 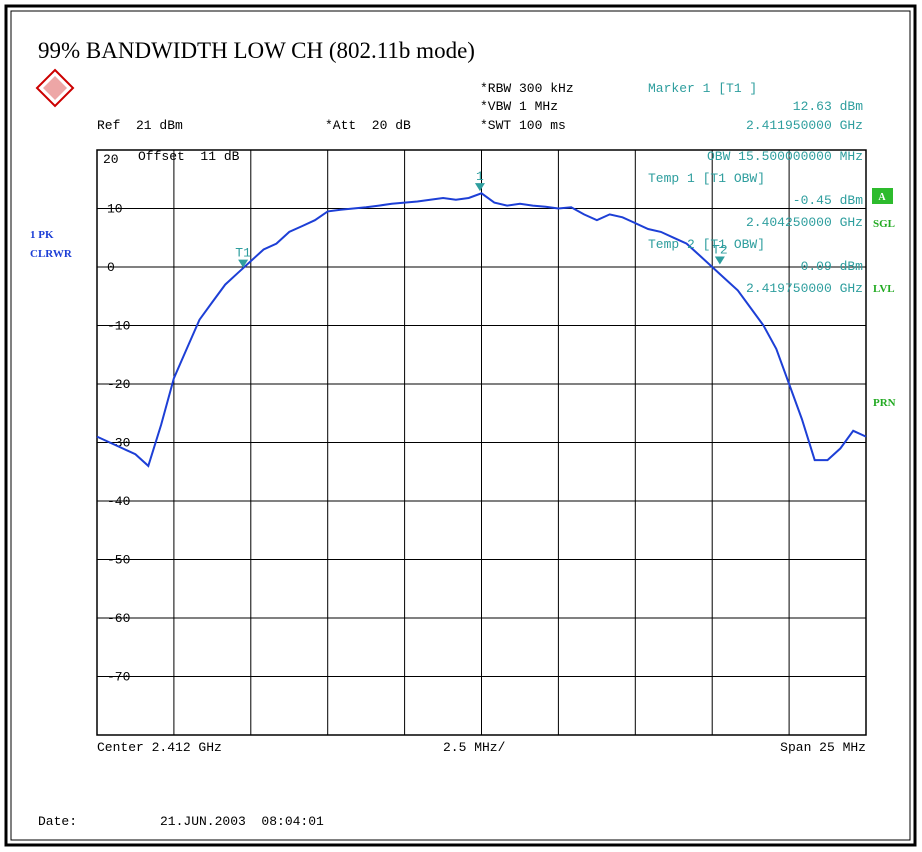 What do you see at coordinates (832, 266) in the screenshot?
I see `annotation: 0.09 dBm` at bounding box center [832, 266].